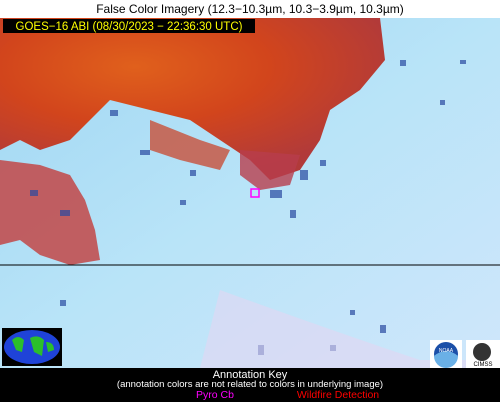 The image size is (500, 407). What do you see at coordinates (482, 365) in the screenshot?
I see `cimss-text: CIMSS` at bounding box center [482, 365].